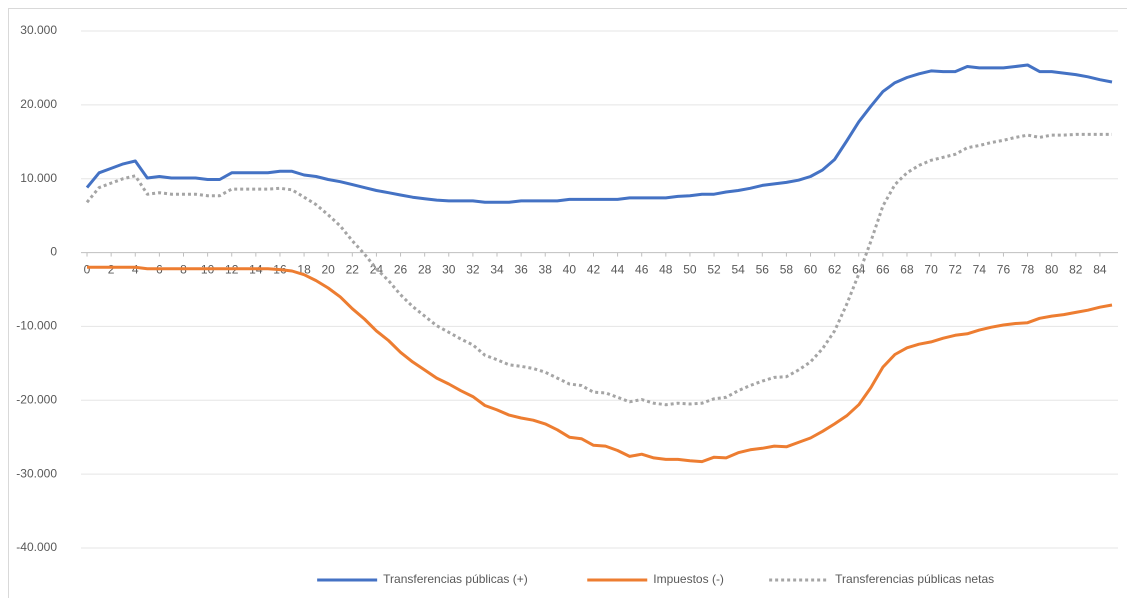 The height and width of the screenshot is (598, 1127). I want to click on x-tick-label: 84, so click(1100, 270).